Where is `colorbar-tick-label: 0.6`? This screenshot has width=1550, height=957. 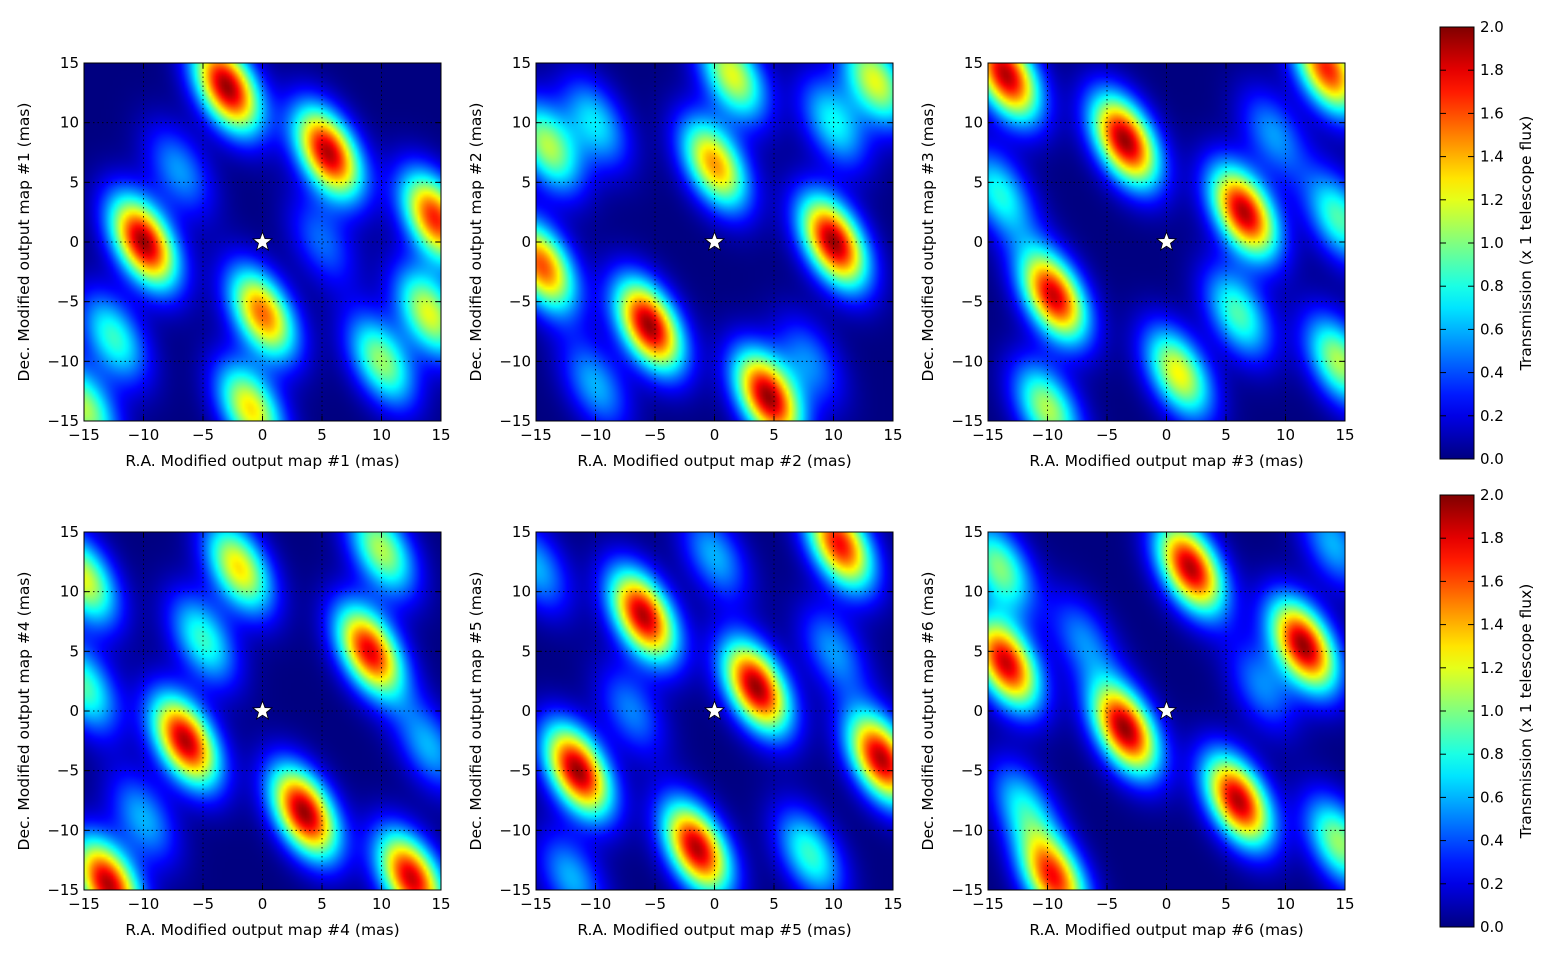 colorbar-tick-label: 0.6 is located at coordinates (1492, 797).